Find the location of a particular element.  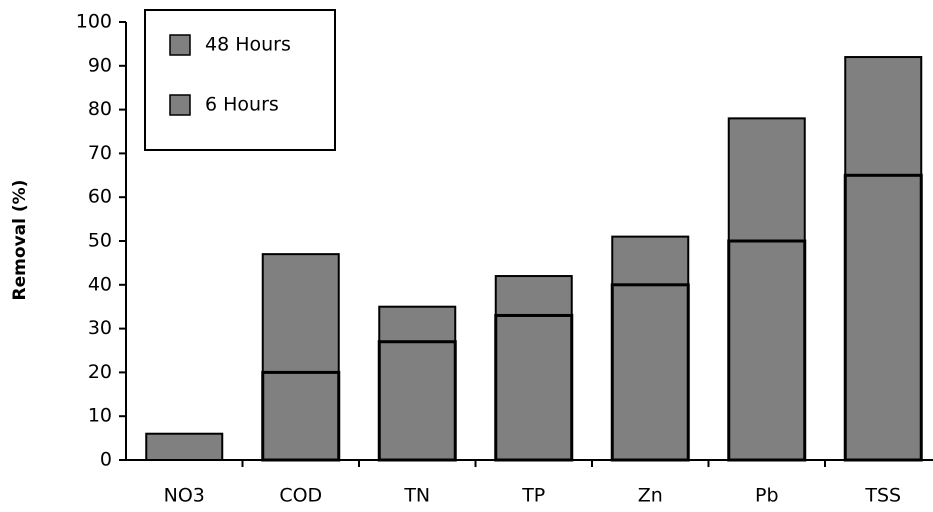

y-tick-label: 80 is located at coordinates (100, 109).